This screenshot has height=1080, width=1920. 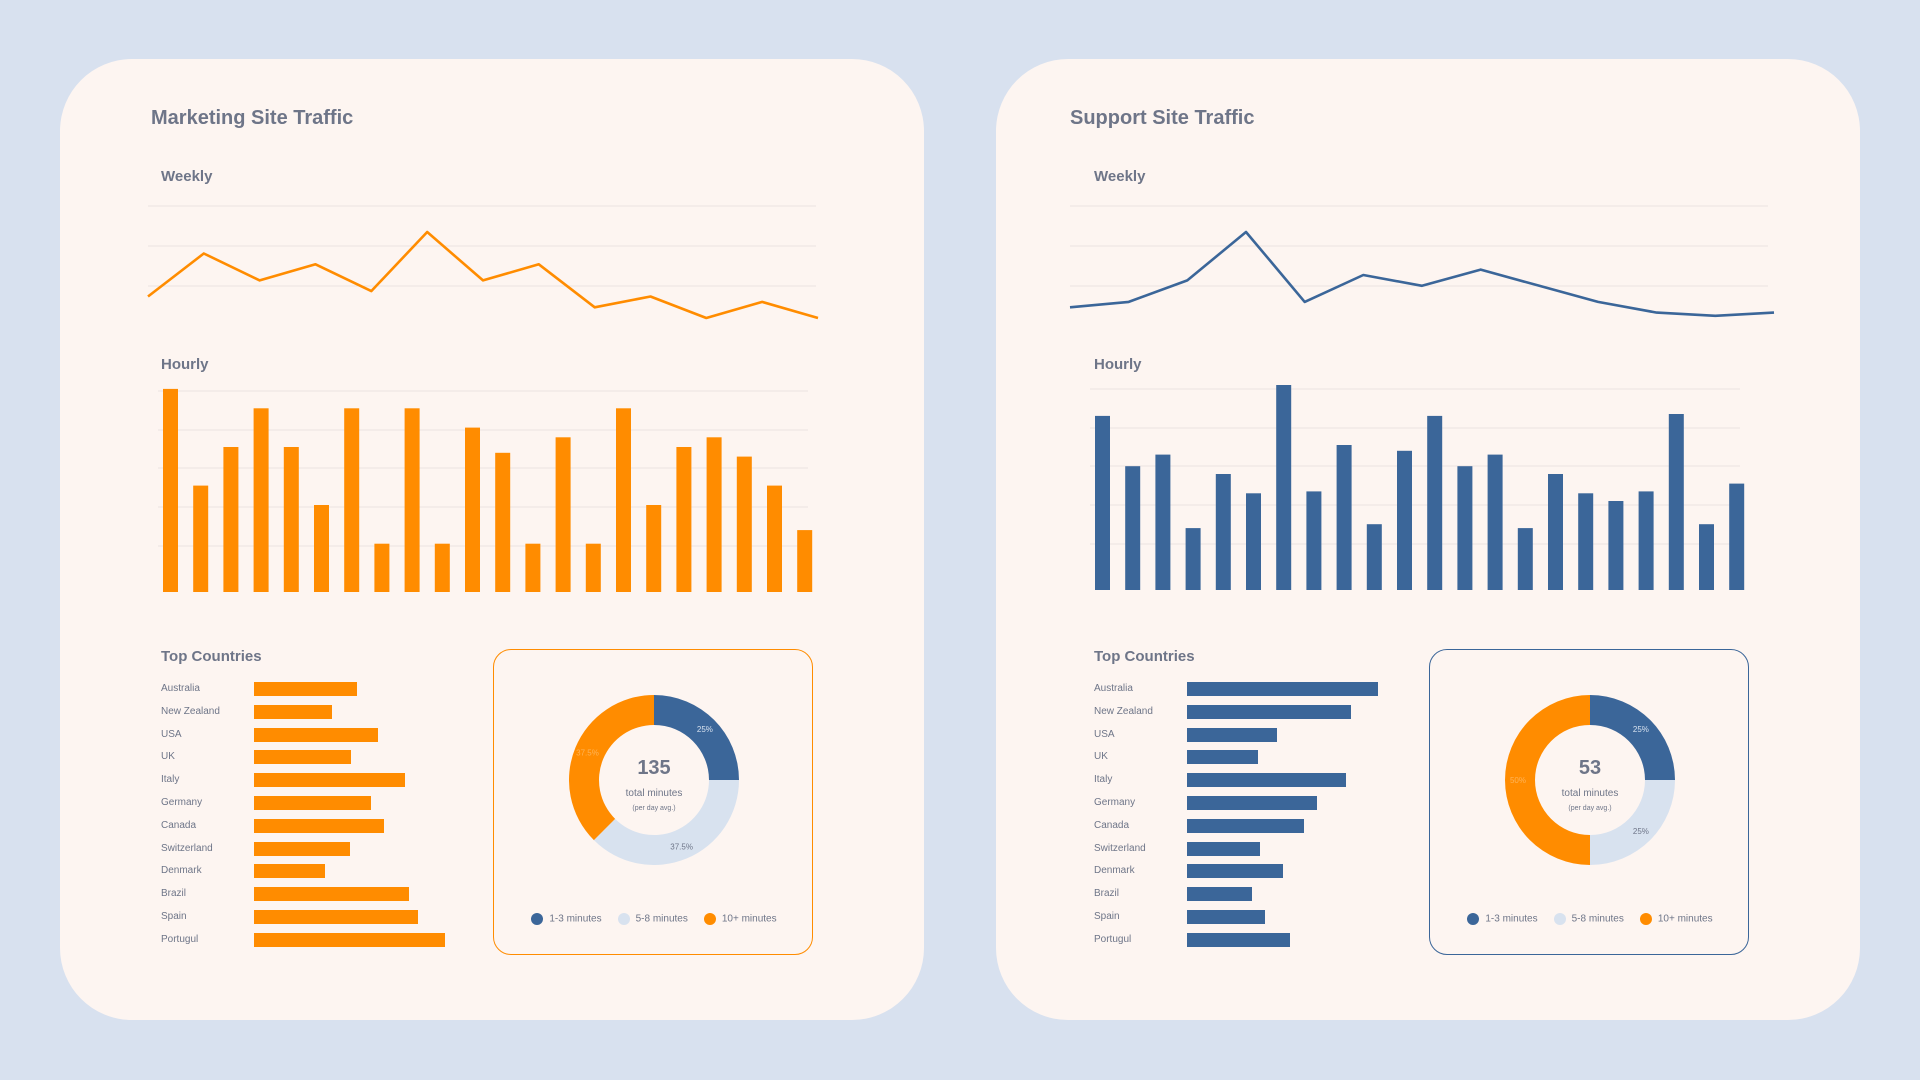 I want to click on panel-title: Marketing Site Traffic, so click(x=252, y=118).